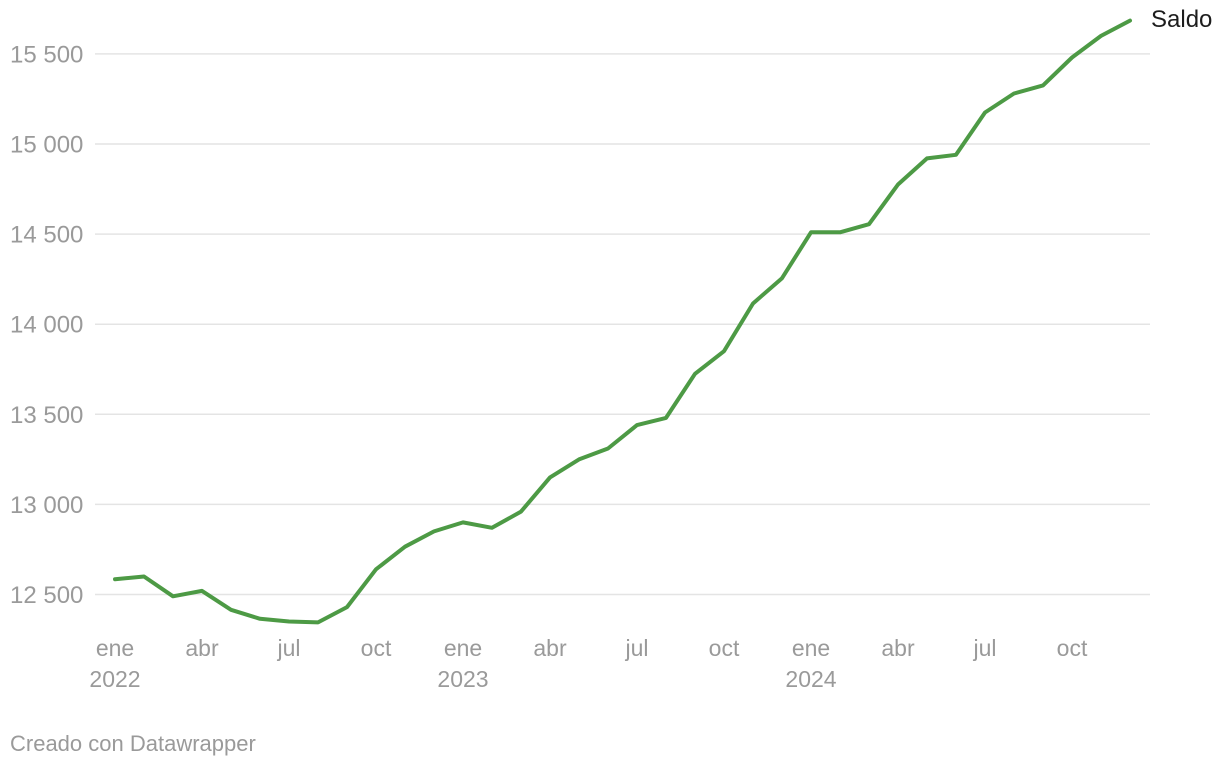  Describe the element at coordinates (133, 743) in the screenshot. I see `attribution-text: Creado con Datawrapper` at that location.